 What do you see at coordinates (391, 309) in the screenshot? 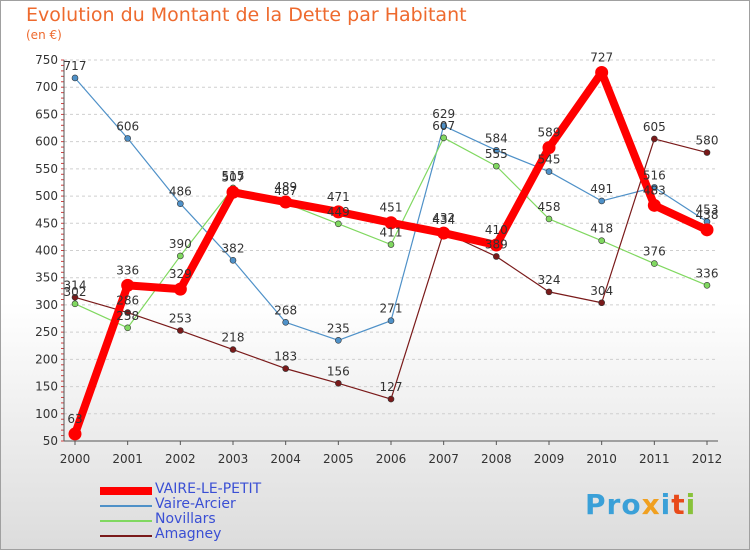
I see `data-label: 271` at bounding box center [391, 309].